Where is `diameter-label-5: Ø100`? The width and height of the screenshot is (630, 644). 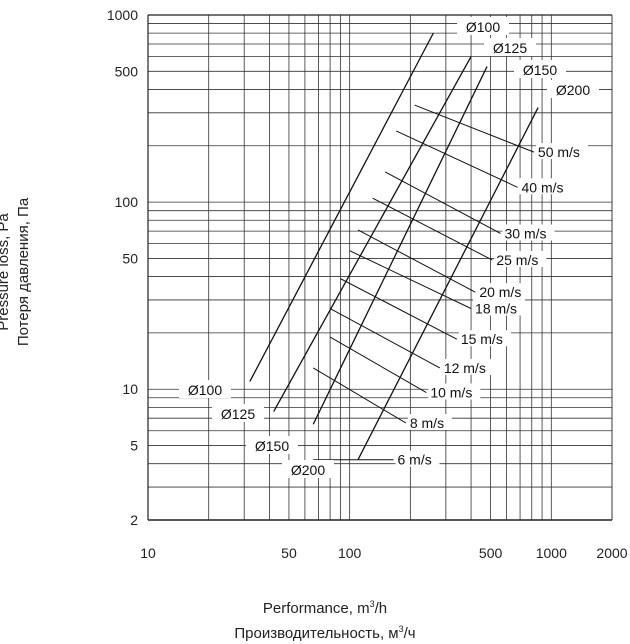 diameter-label-5: Ø100 is located at coordinates (205, 390).